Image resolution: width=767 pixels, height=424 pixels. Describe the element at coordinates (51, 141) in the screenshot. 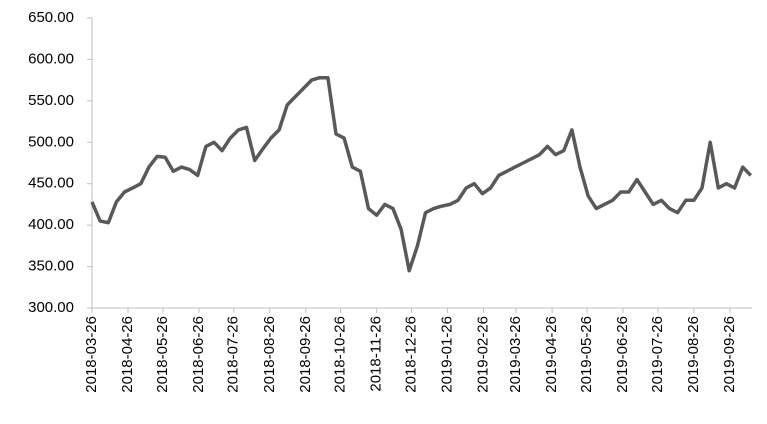

I see `y-tick-label: 500.00` at that location.